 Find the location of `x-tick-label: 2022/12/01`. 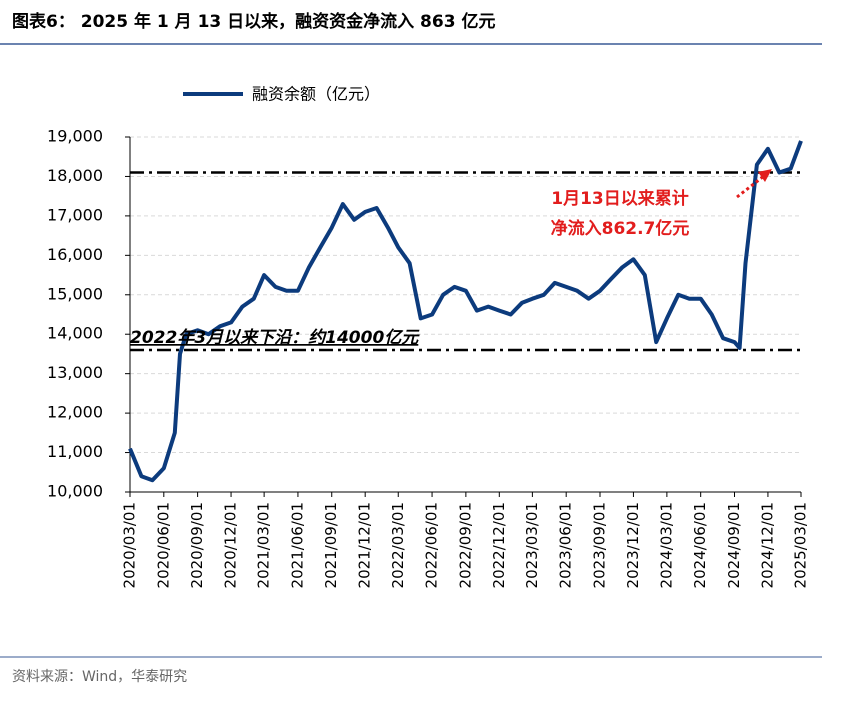

x-tick-label: 2022/12/01 is located at coordinates (499, 545).